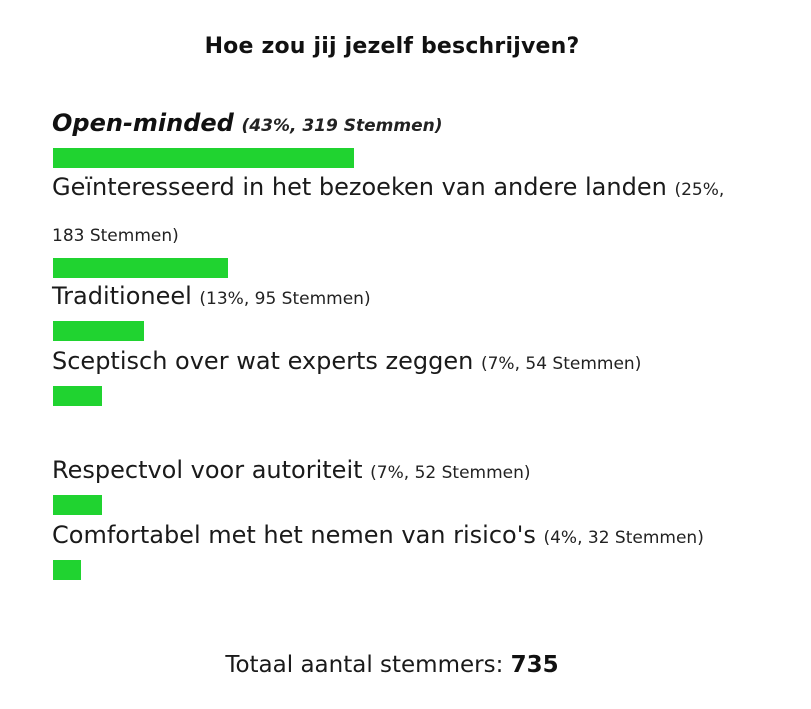 Image resolution: width=811 pixels, height=709 pixels. I want to click on bar-geinteresseerd, so click(140, 268).